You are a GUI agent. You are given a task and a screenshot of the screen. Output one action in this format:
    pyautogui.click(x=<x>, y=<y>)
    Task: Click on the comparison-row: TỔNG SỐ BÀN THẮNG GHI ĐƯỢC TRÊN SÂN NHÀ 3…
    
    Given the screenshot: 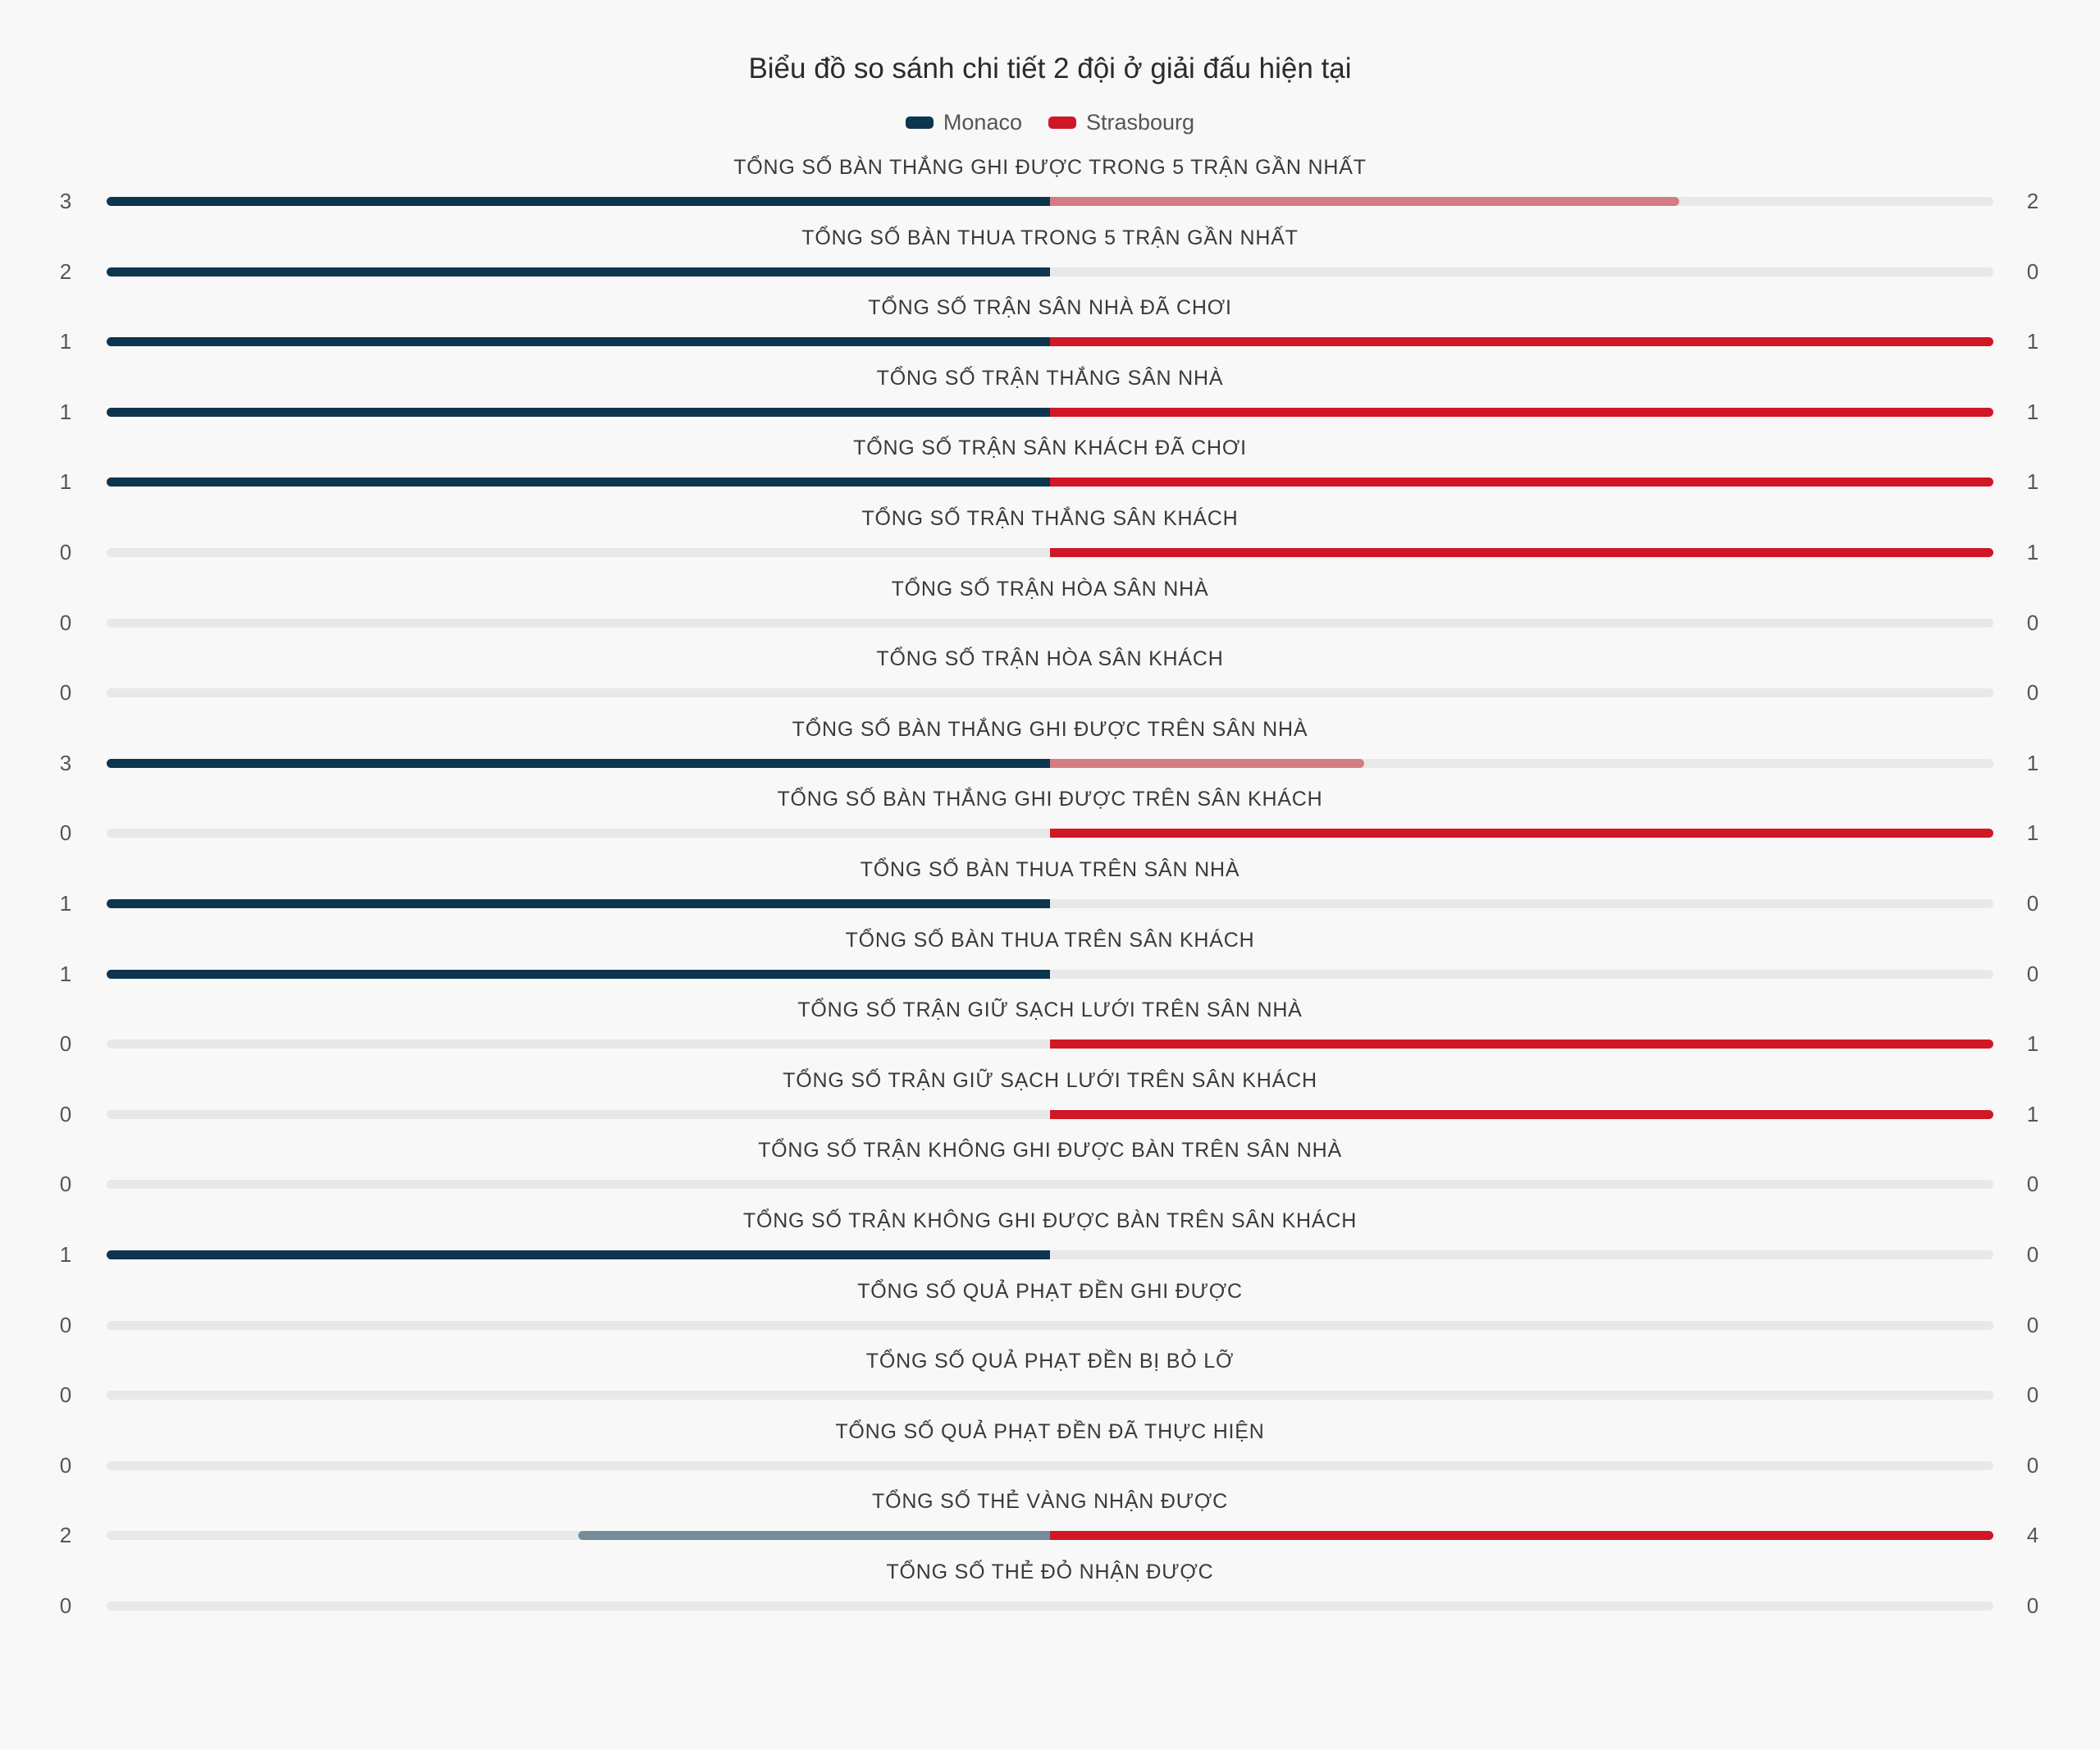 What is the action you would take?
    pyautogui.click(x=1050, y=753)
    